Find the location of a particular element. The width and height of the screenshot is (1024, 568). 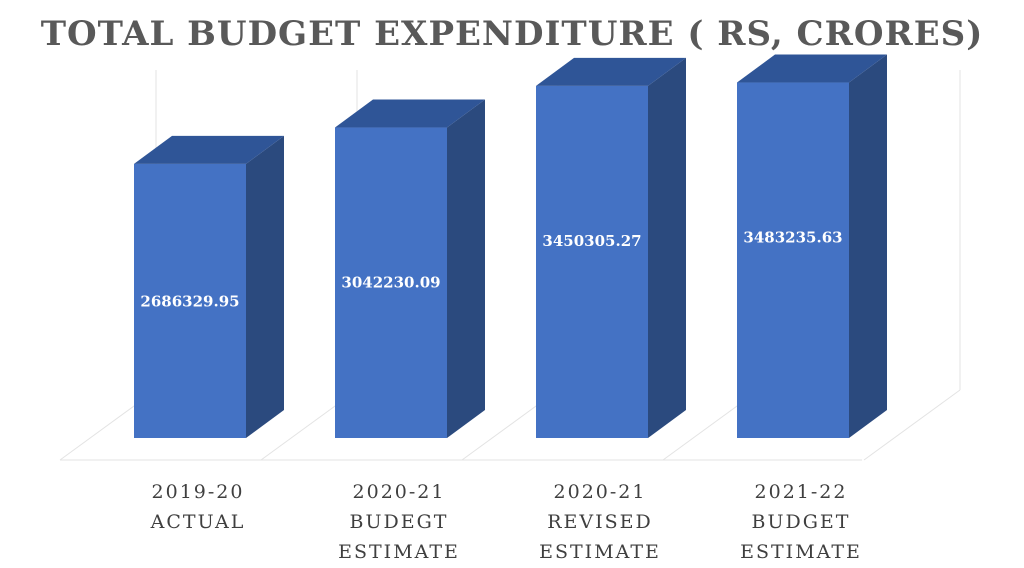

data-label: 3042230.09 is located at coordinates (390, 283).